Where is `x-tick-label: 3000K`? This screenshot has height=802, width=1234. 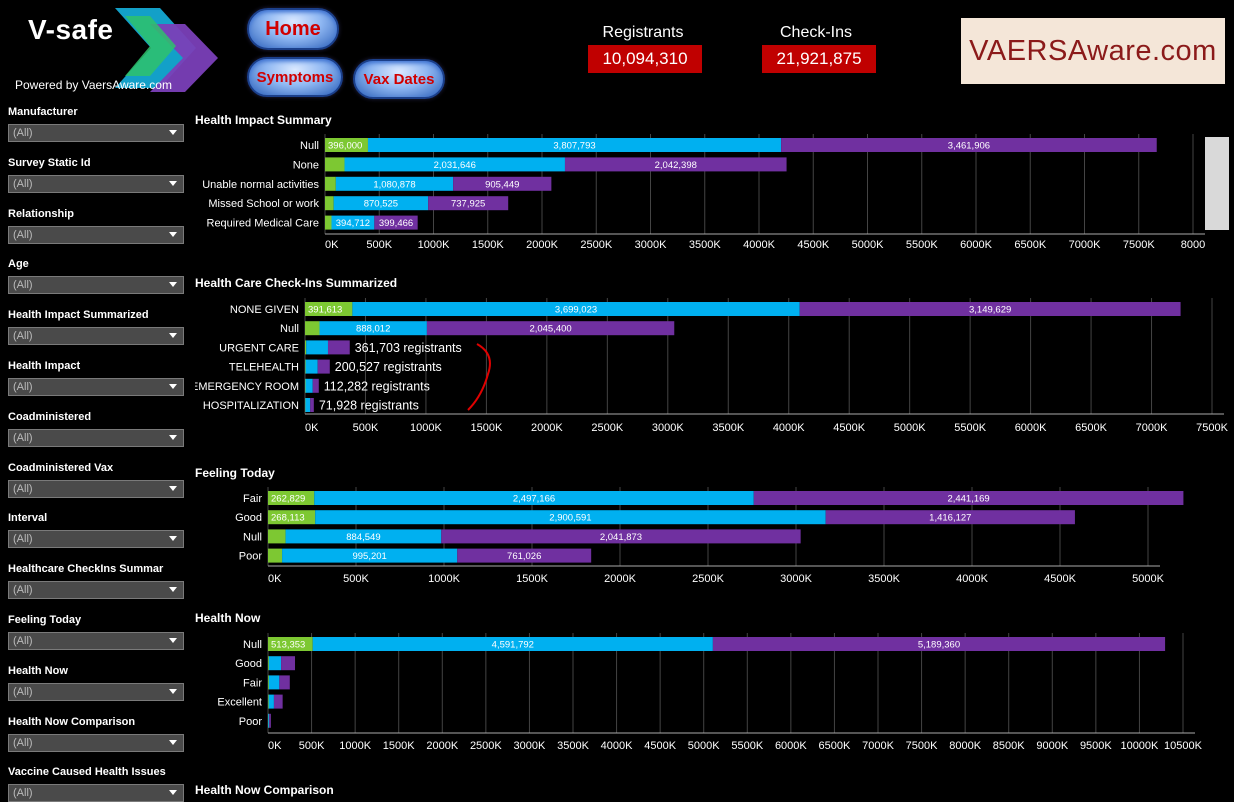
x-tick-label: 3000K is located at coordinates (530, 746).